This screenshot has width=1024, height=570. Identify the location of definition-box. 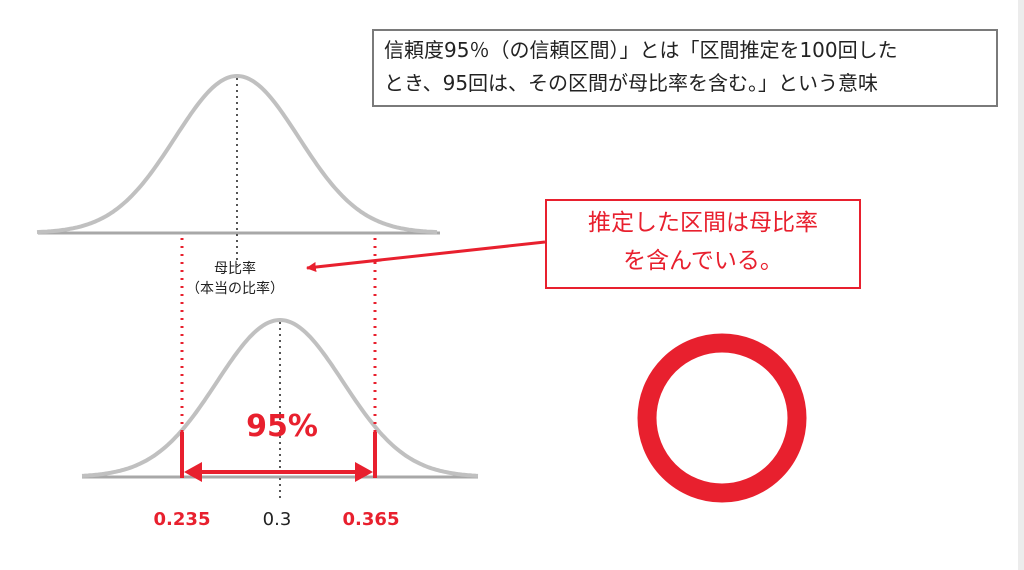
(685, 68).